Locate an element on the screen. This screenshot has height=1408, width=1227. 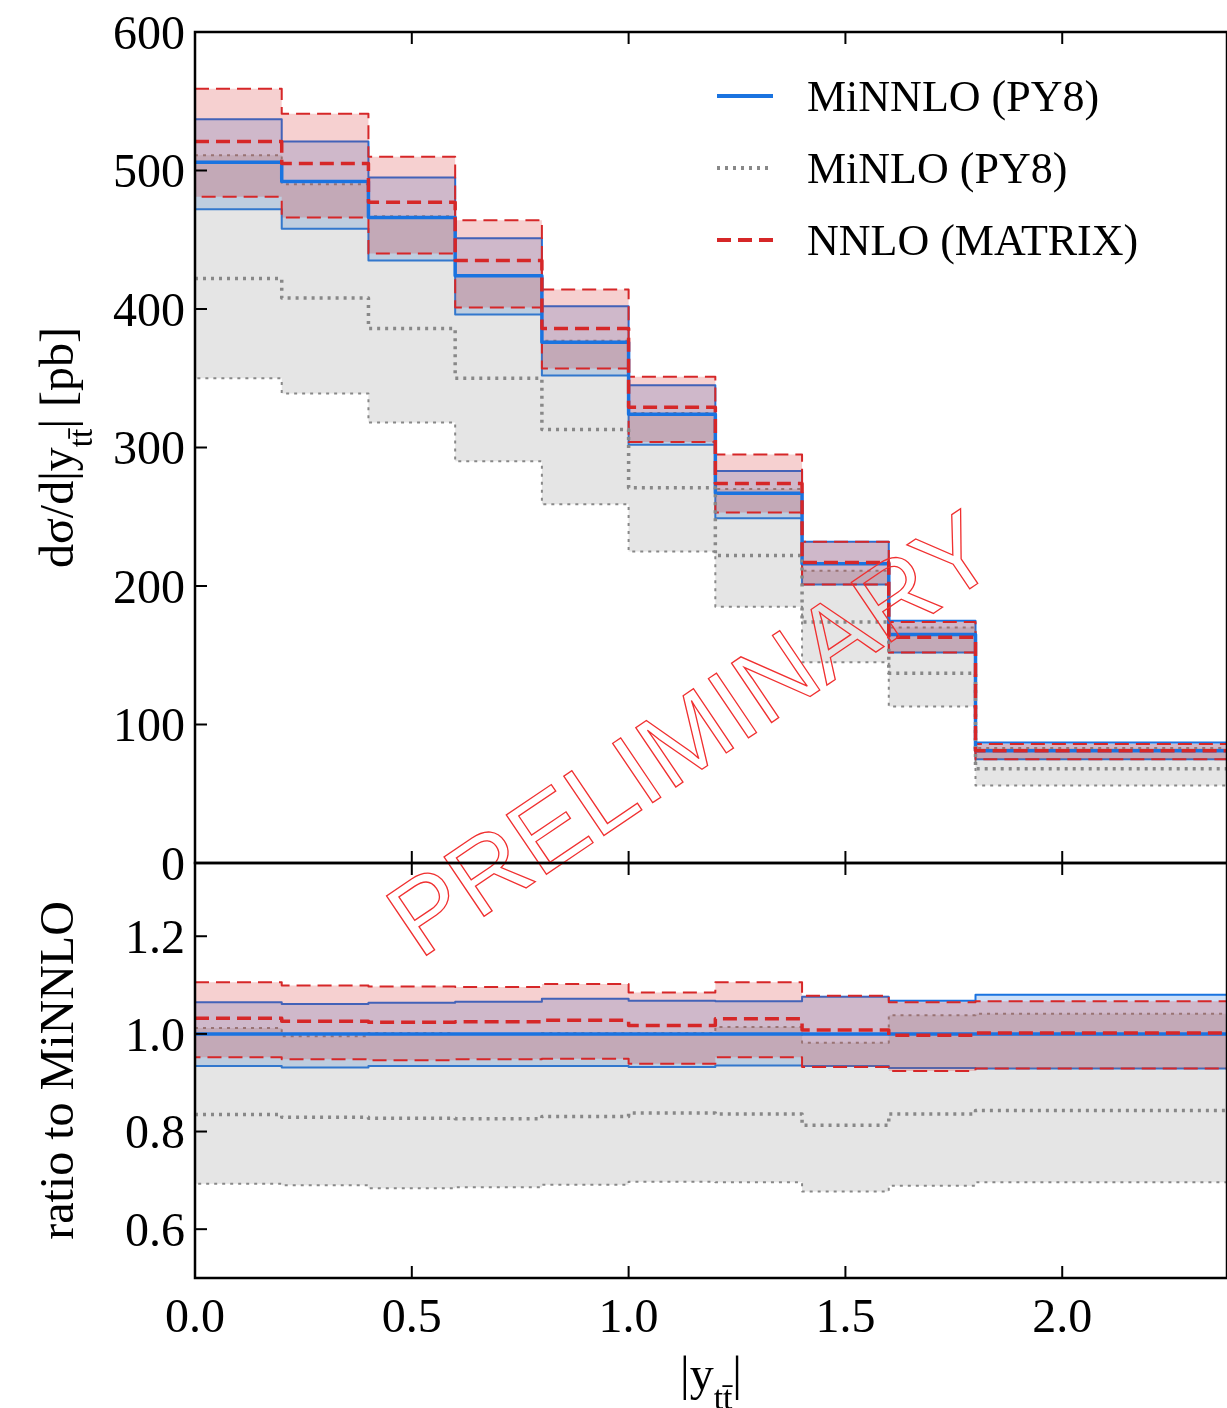
y-tick-label: 300 is located at coordinates (149, 448).